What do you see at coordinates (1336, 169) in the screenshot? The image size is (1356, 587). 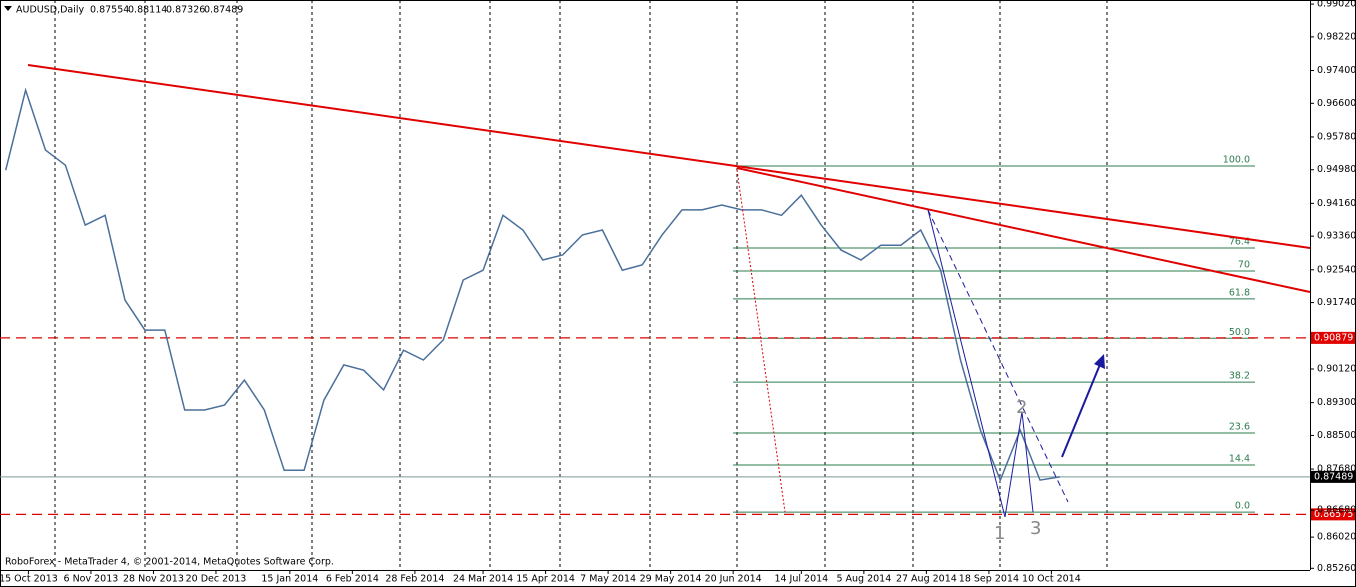 I see `y-tick-label: 0.94980` at bounding box center [1336, 169].